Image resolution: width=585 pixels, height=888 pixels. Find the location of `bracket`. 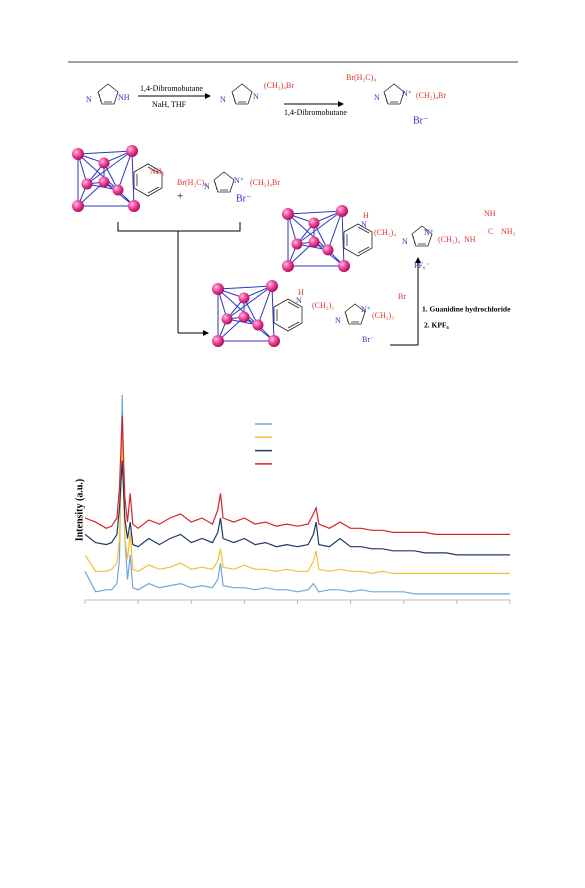

bracket is located at coordinates (179, 277).